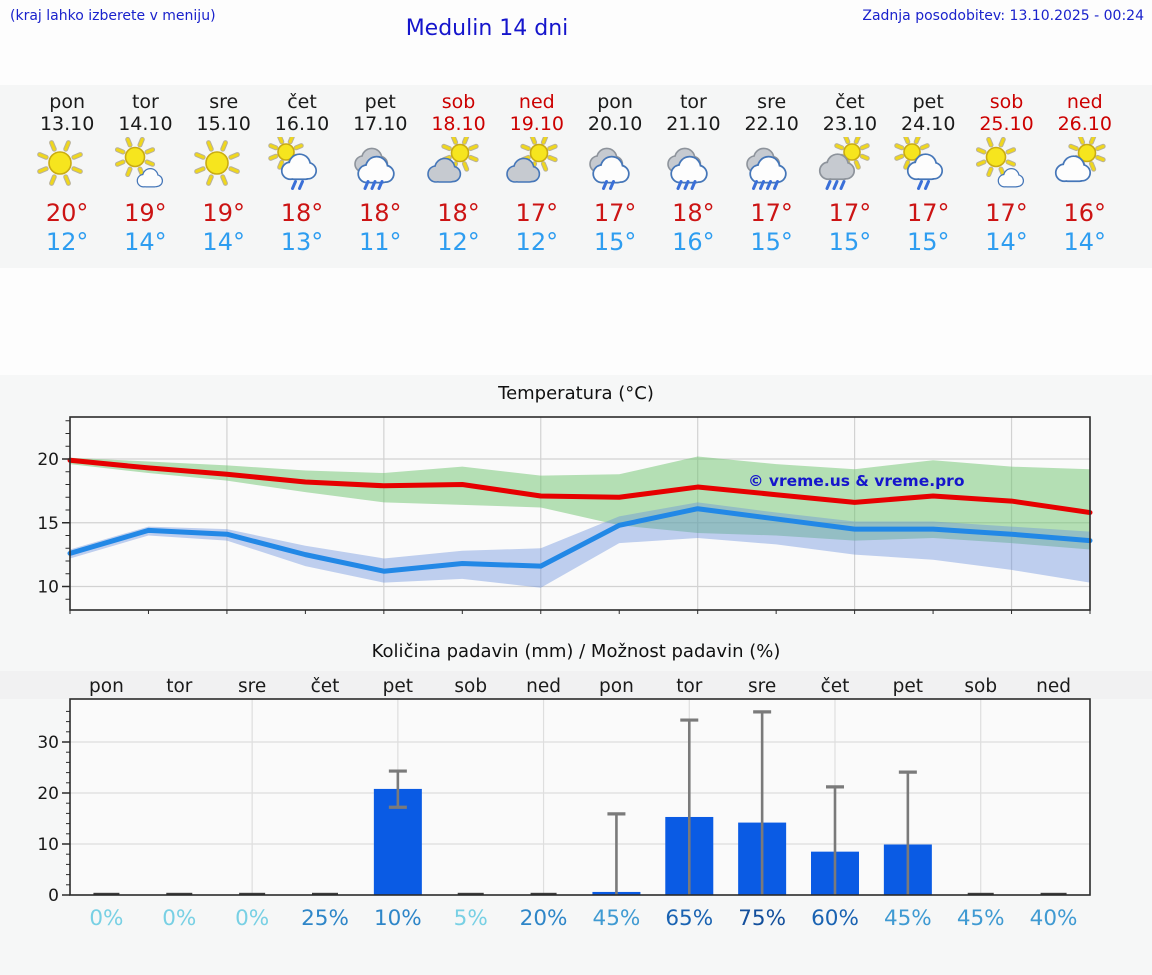 Image resolution: width=1152 pixels, height=975 pixels. I want to click on forecast-day: sre 22.10 17° 15°, so click(772, 179).